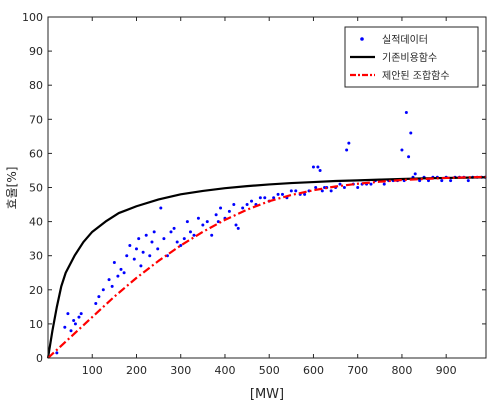 The image size is (496, 408). What do you see at coordinates (36, 256) in the screenshot?
I see `y-tick-label: 30` at bounding box center [36, 256].